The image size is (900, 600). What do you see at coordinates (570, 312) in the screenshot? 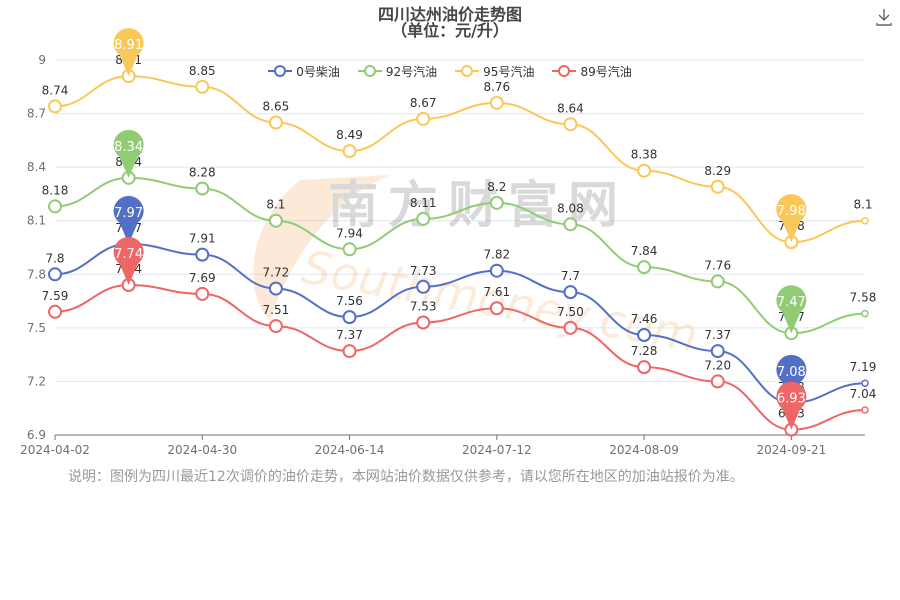
I see `data-label: 7.50` at bounding box center [570, 312].